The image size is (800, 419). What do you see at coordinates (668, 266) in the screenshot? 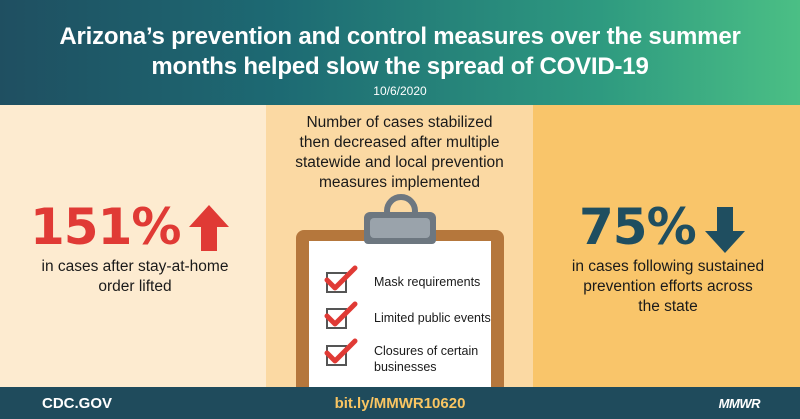
I see `decrease-description-line-1: in cases following sustained` at bounding box center [668, 266].